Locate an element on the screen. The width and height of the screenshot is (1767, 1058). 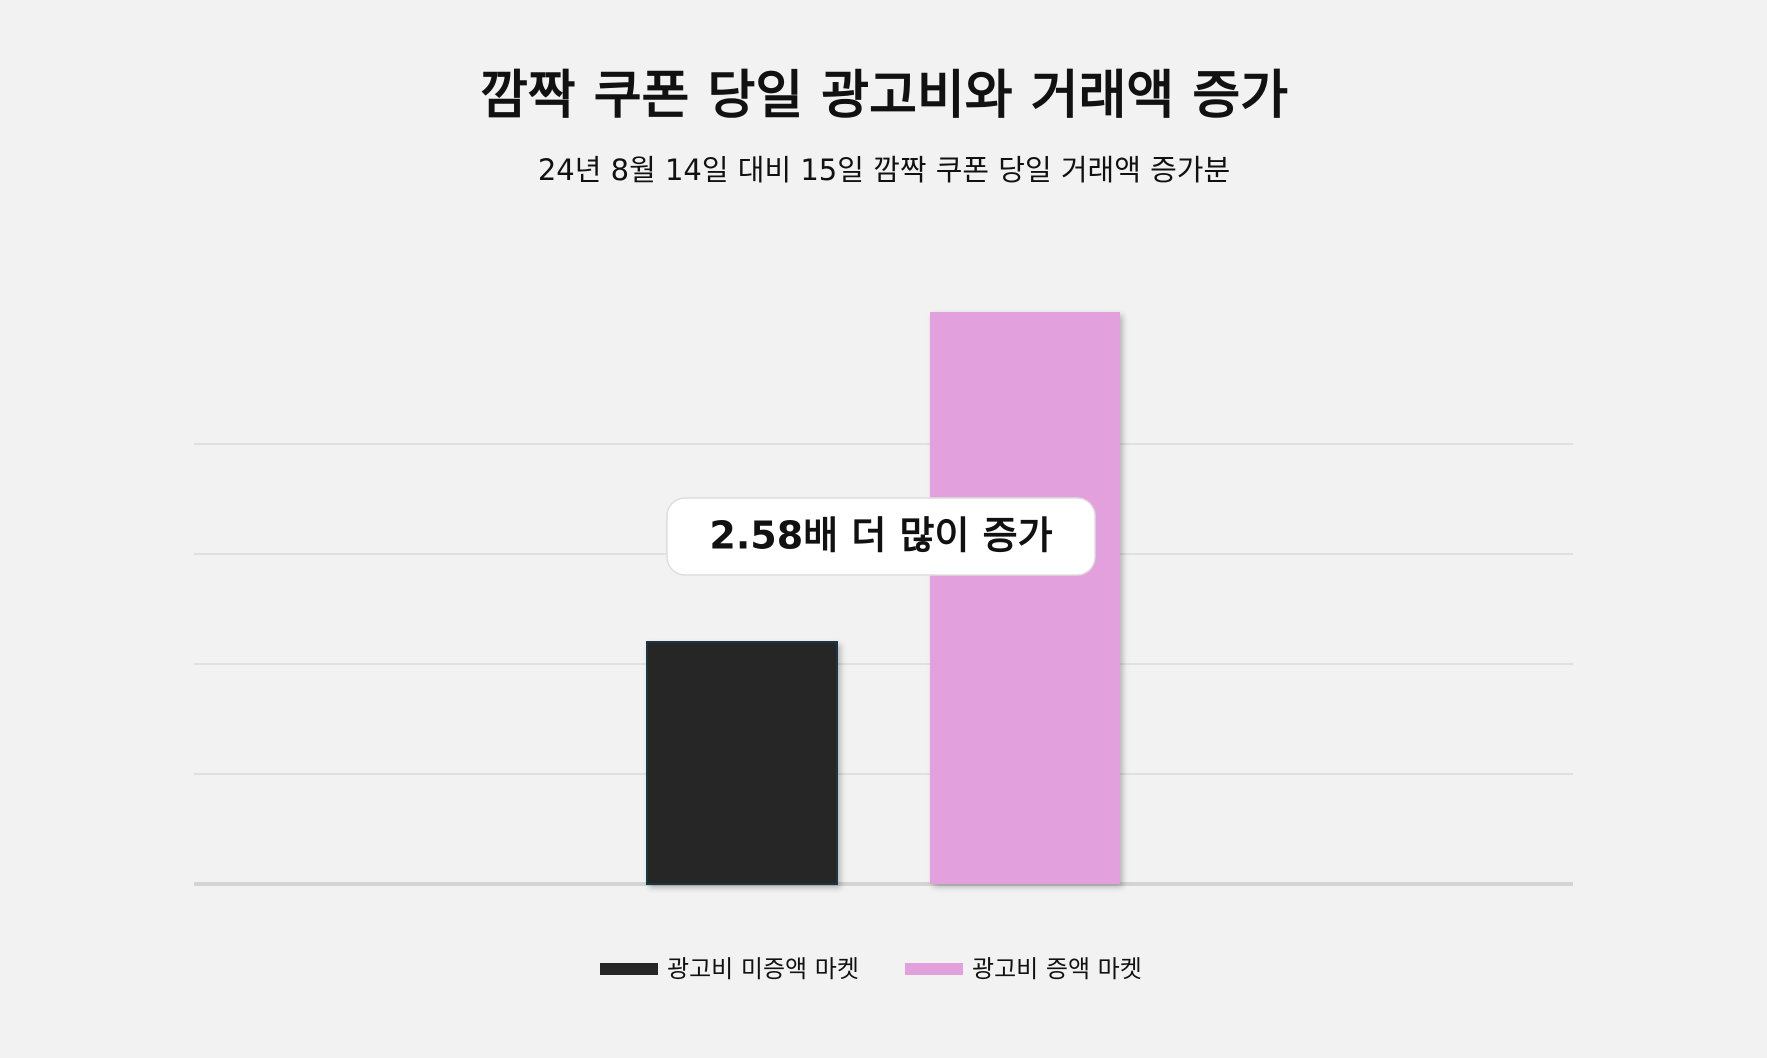
annotation: 2.58배 더 많이 증가 is located at coordinates (881, 536).